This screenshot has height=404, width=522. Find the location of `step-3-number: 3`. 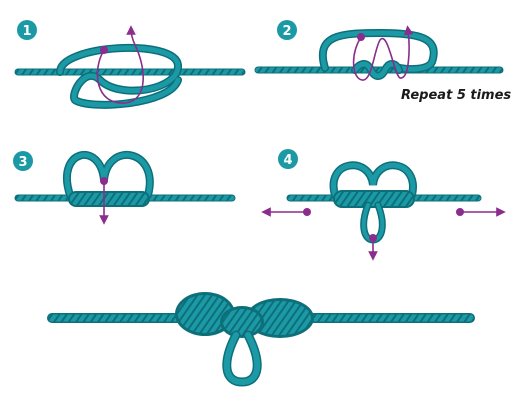

step-3-number: 3 is located at coordinates (22, 162).